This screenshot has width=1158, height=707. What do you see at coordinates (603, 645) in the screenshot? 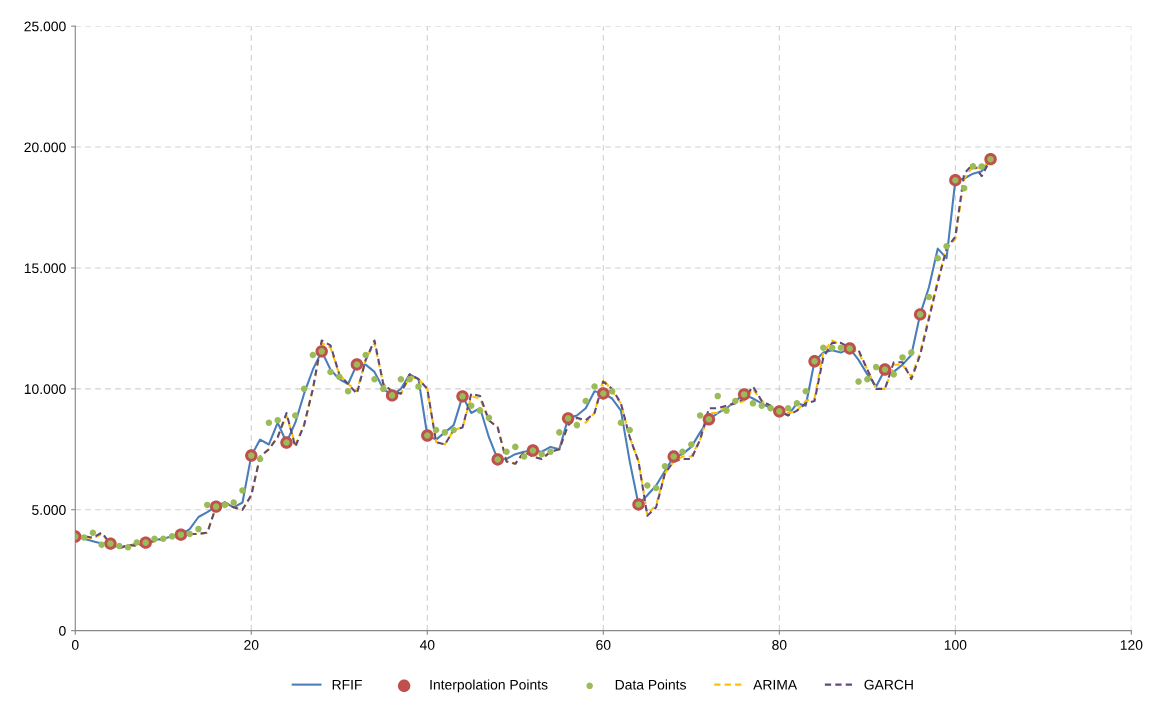
I see `x-tick-label: 60` at bounding box center [603, 645].